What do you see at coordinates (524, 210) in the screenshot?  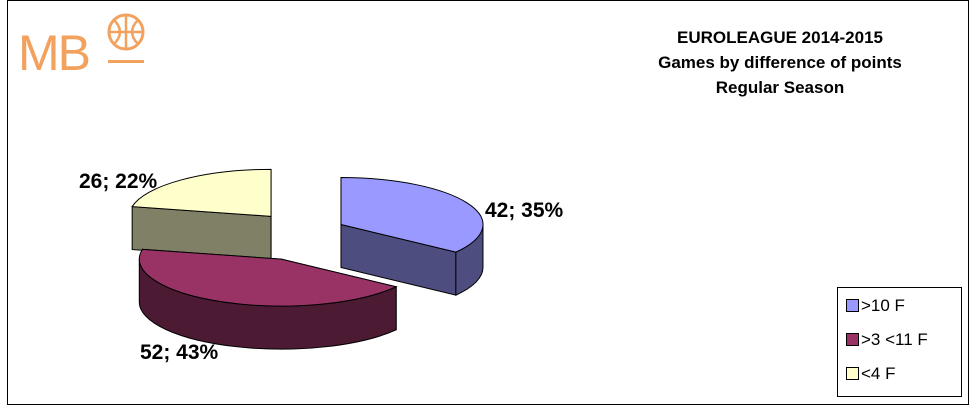 I see `data-label-0: 42; 35%` at bounding box center [524, 210].